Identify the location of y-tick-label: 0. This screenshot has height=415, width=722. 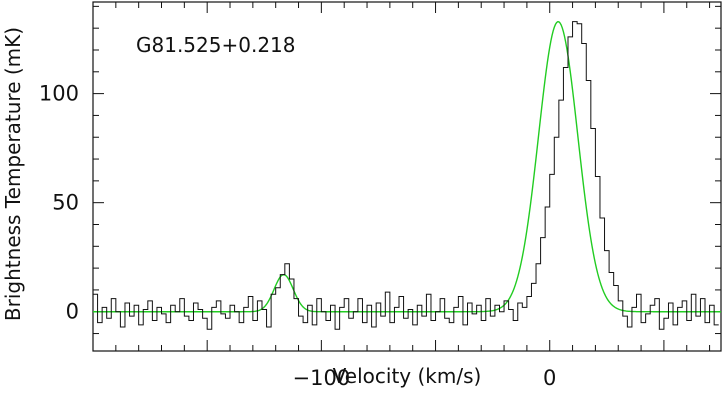
(72, 312).